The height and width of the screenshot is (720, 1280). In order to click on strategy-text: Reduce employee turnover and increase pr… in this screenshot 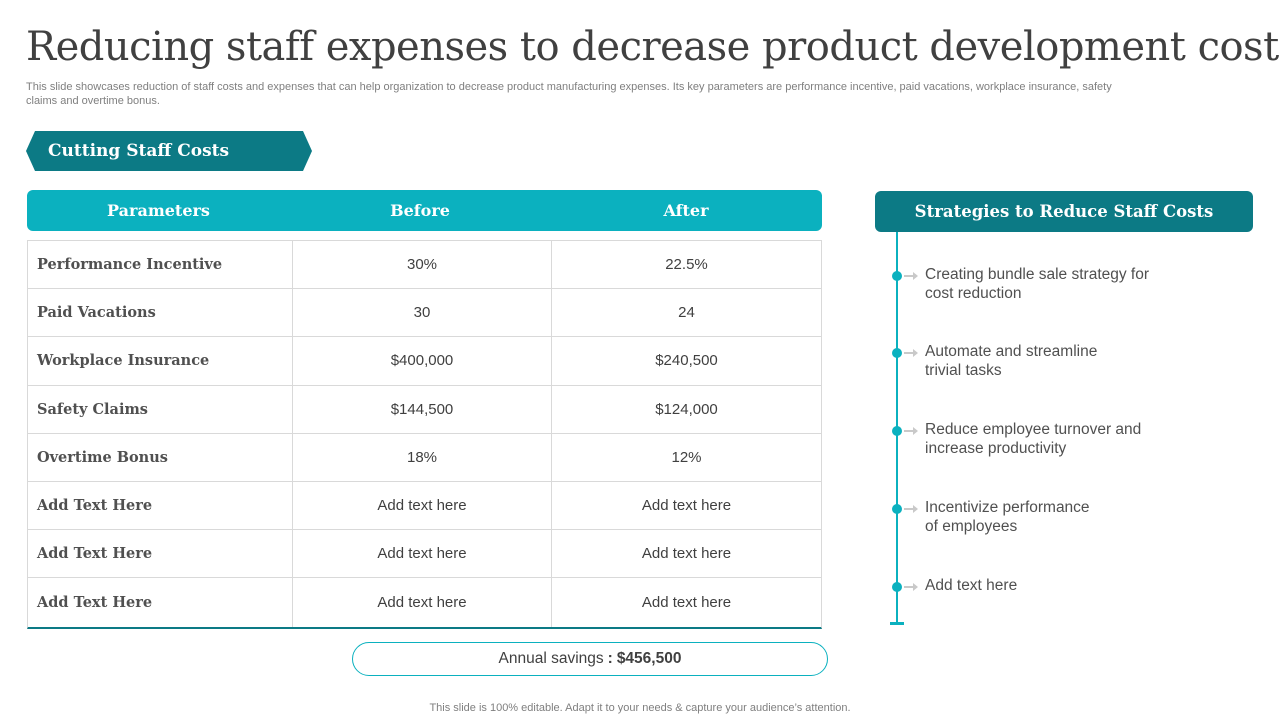, I will do `click(1045, 439)`.